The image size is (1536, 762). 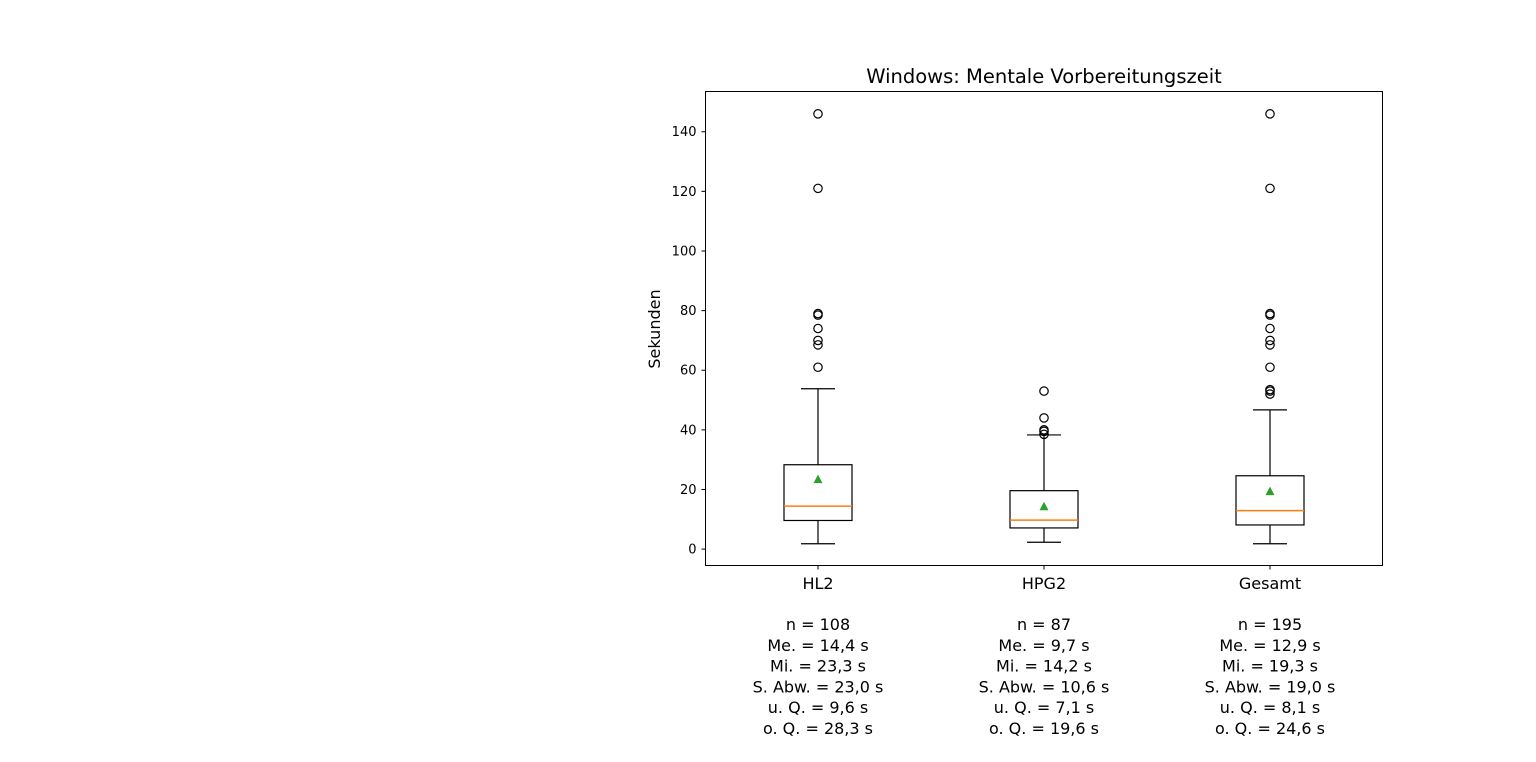 I want to click on stat-line: n = 195, so click(x=1270, y=624).